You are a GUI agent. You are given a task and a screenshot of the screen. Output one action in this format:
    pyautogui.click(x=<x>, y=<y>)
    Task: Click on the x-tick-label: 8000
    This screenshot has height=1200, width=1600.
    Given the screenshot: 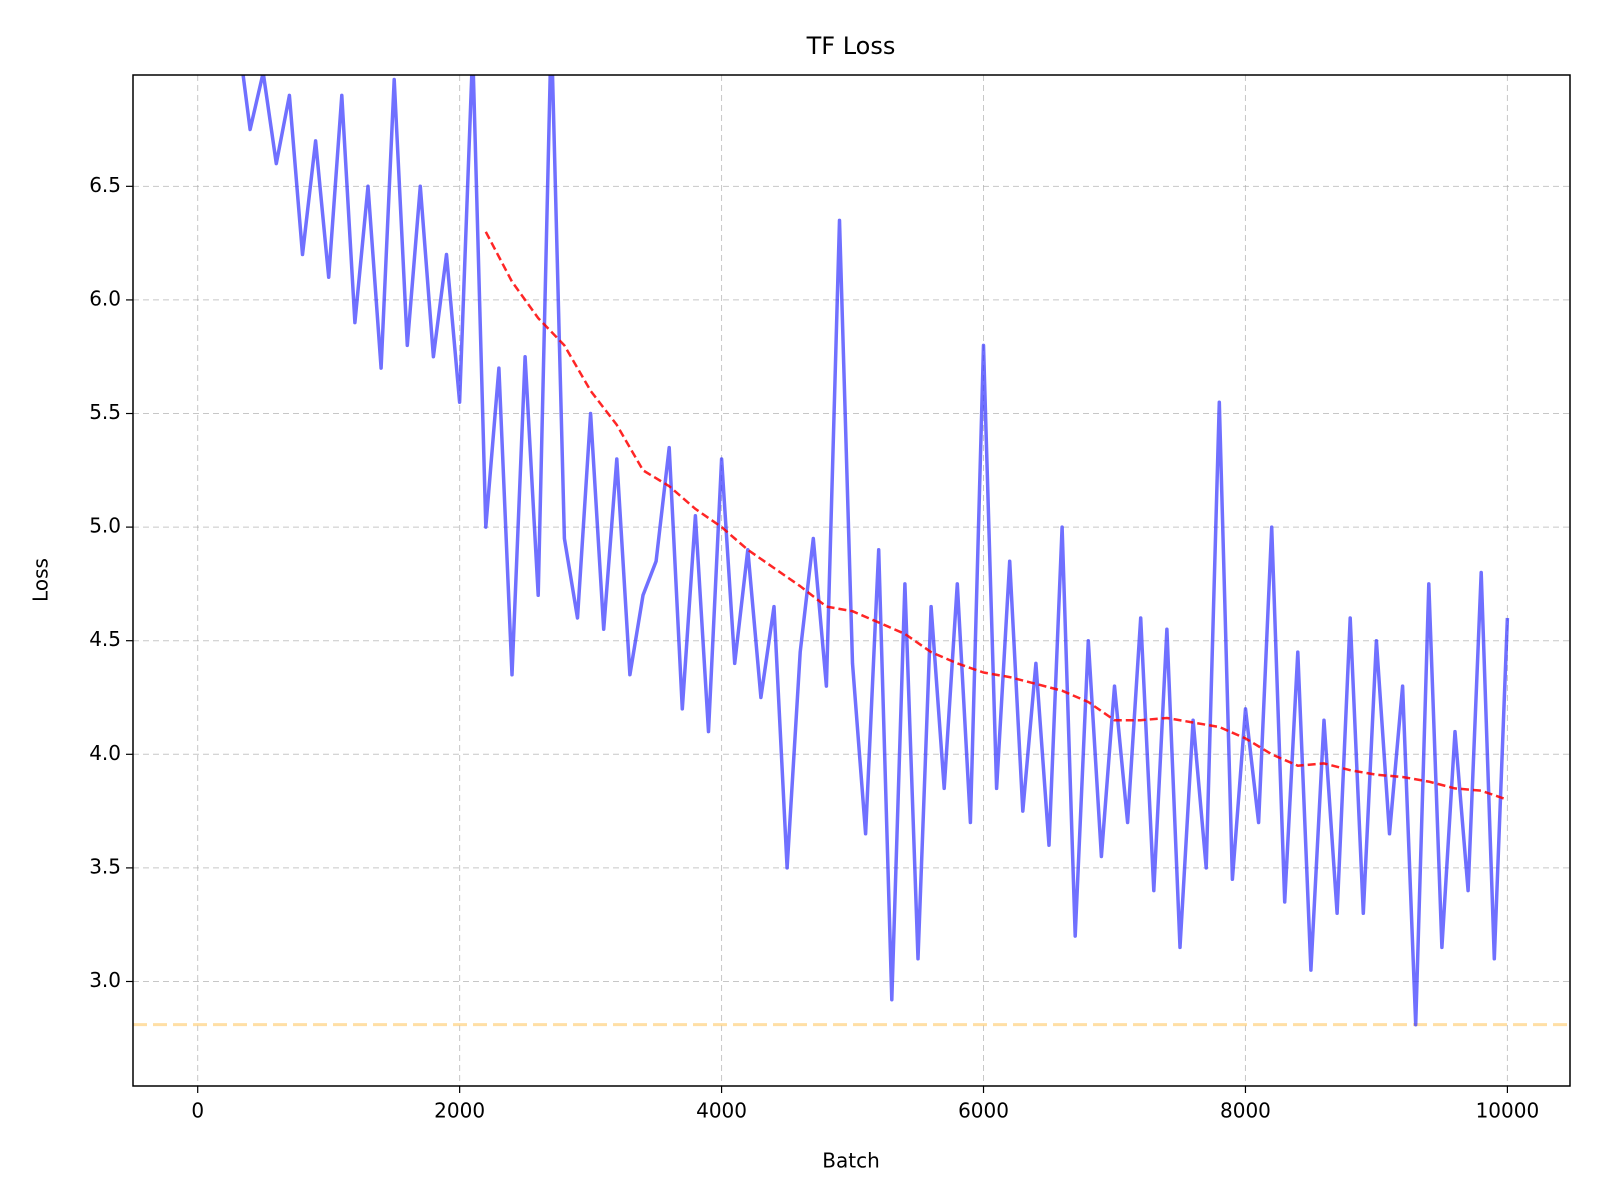 What is the action you would take?
    pyautogui.click(x=1245, y=1111)
    